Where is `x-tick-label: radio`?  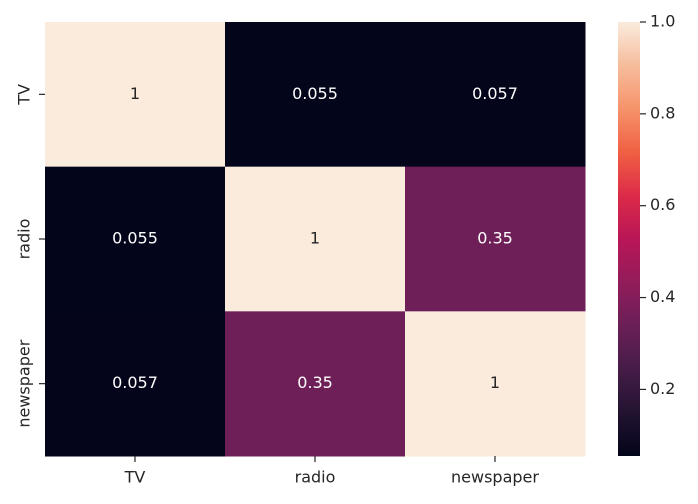
x-tick-label: radio is located at coordinates (315, 477).